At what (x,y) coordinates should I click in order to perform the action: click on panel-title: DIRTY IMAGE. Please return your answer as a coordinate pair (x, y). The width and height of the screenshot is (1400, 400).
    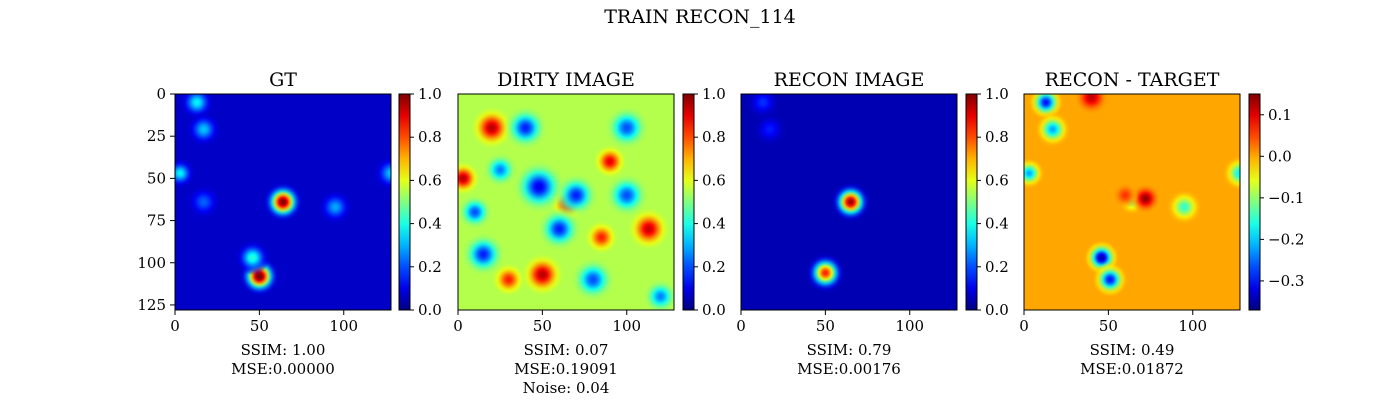
    Looking at the image, I should click on (566, 80).